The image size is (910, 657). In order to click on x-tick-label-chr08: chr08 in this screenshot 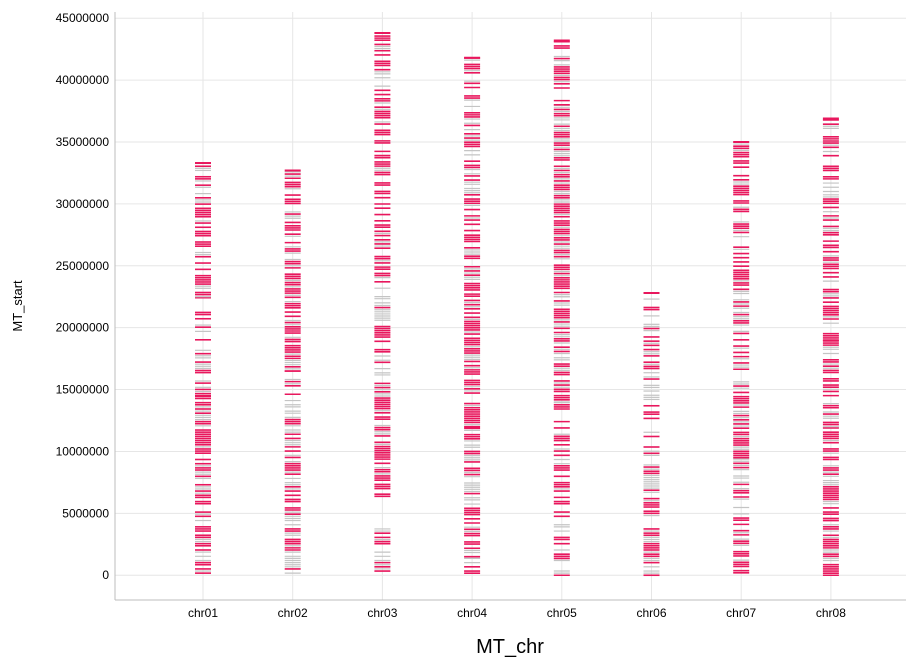, I will do `click(831, 613)`.